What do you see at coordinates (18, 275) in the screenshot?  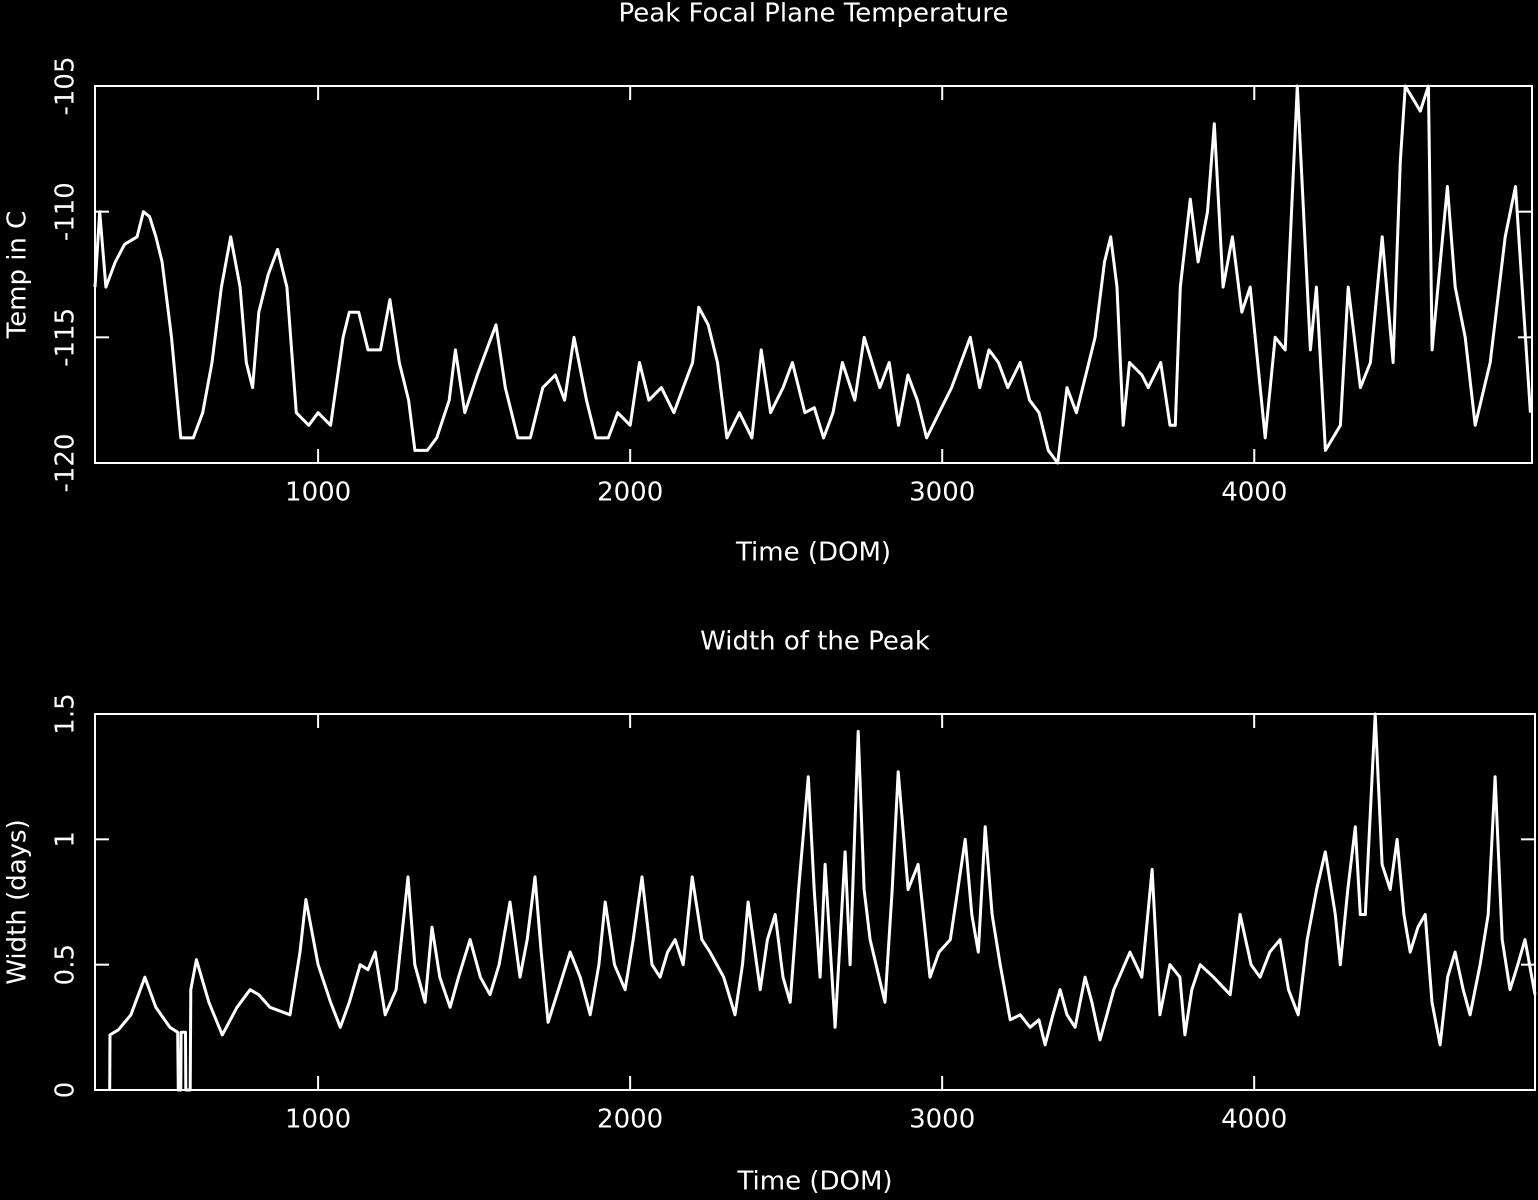 I see `y-axis-label: Temp in C` at bounding box center [18, 275].